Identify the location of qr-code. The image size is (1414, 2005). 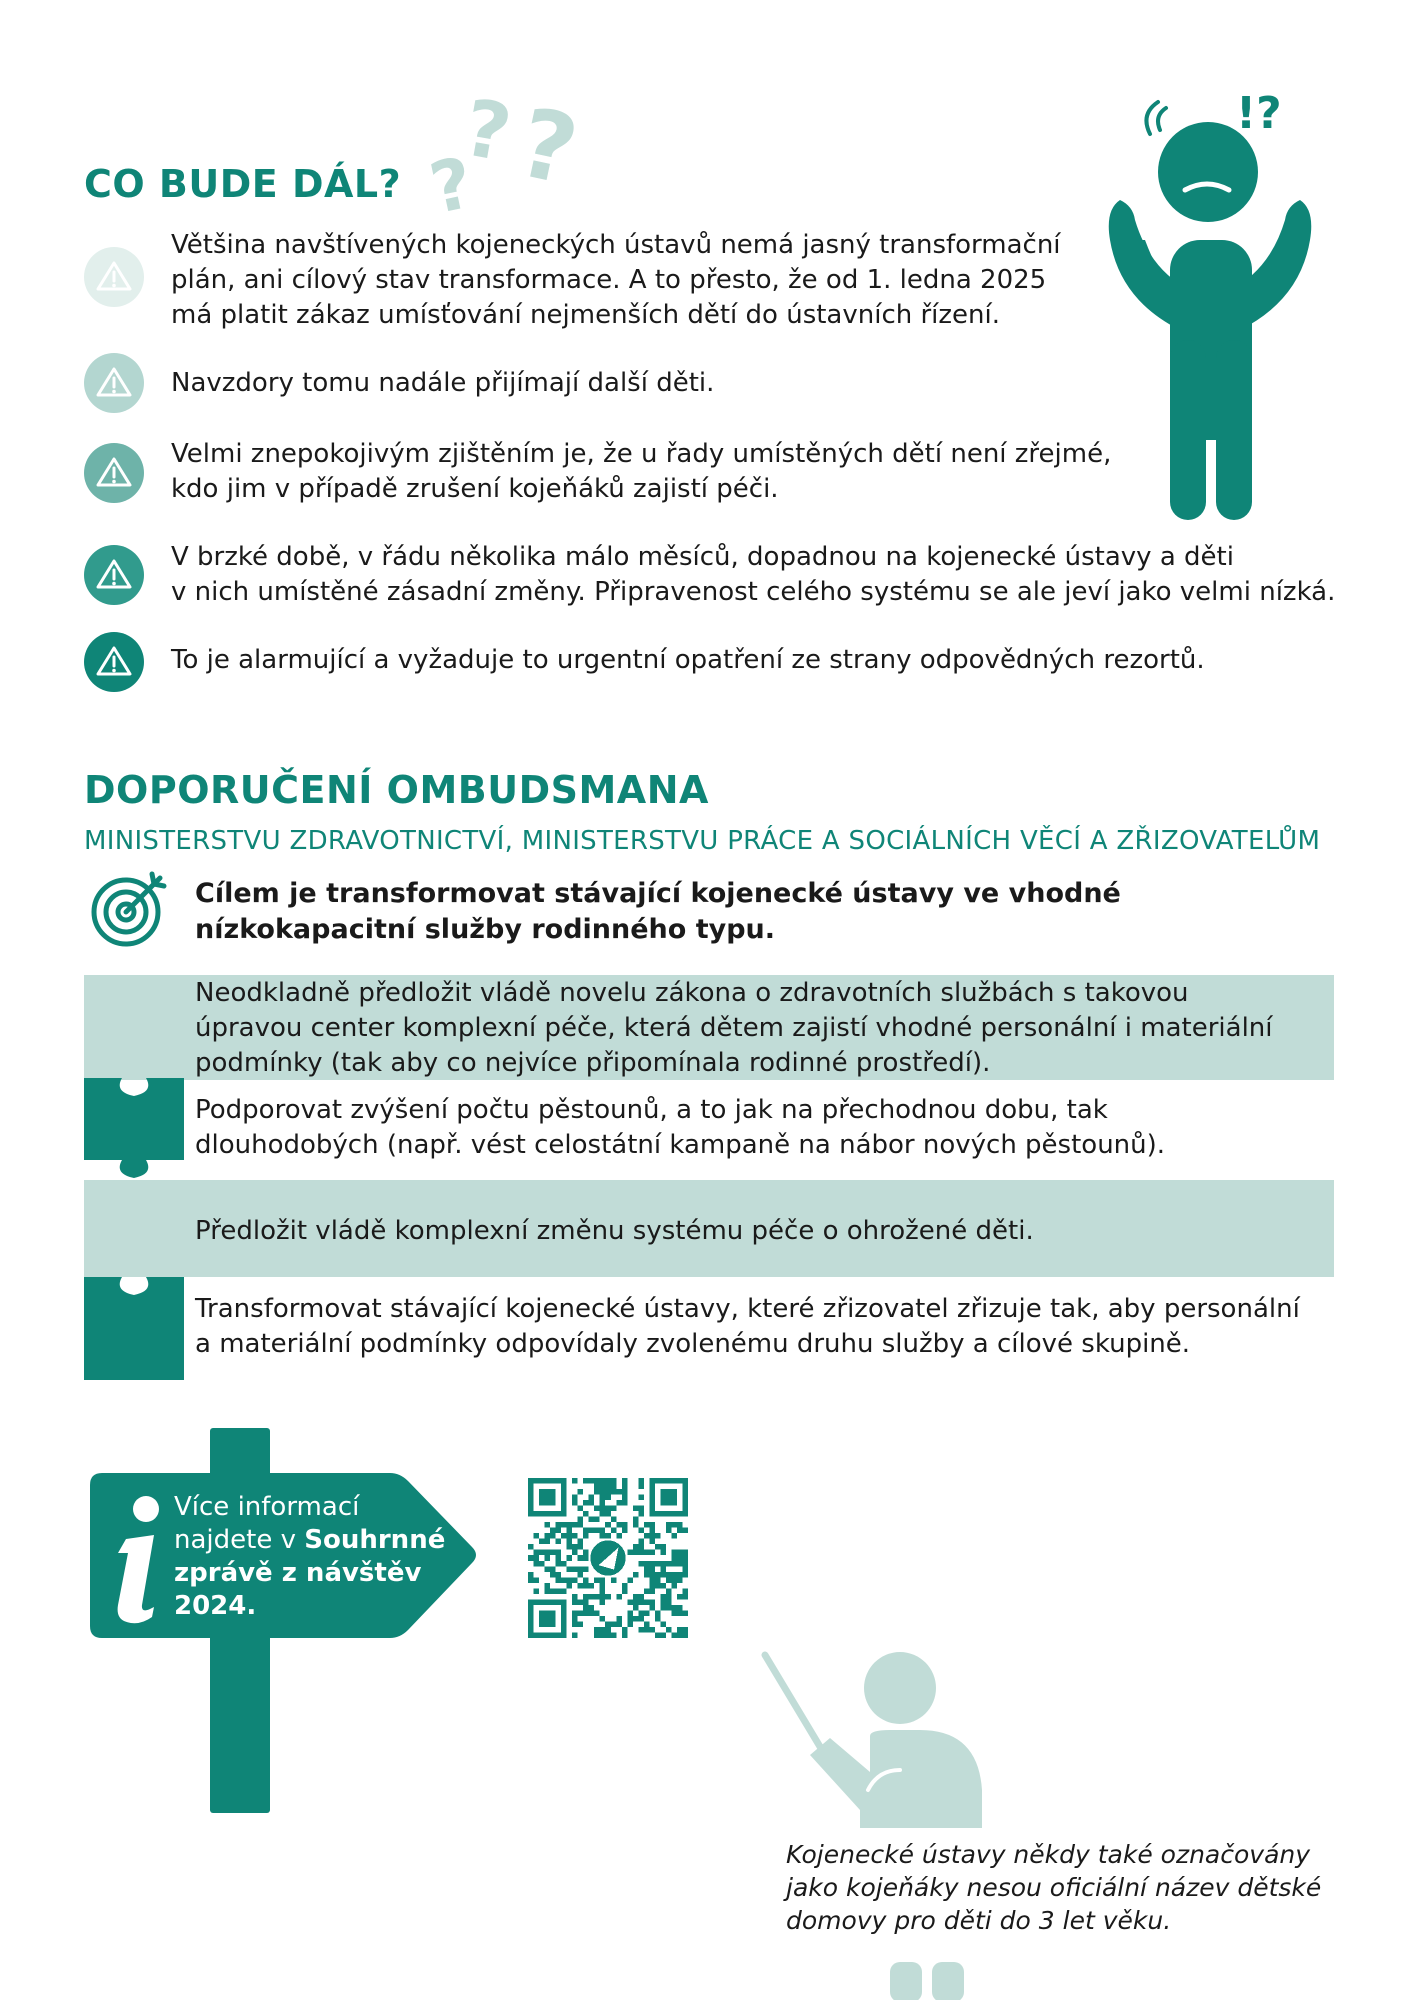
(608, 1558).